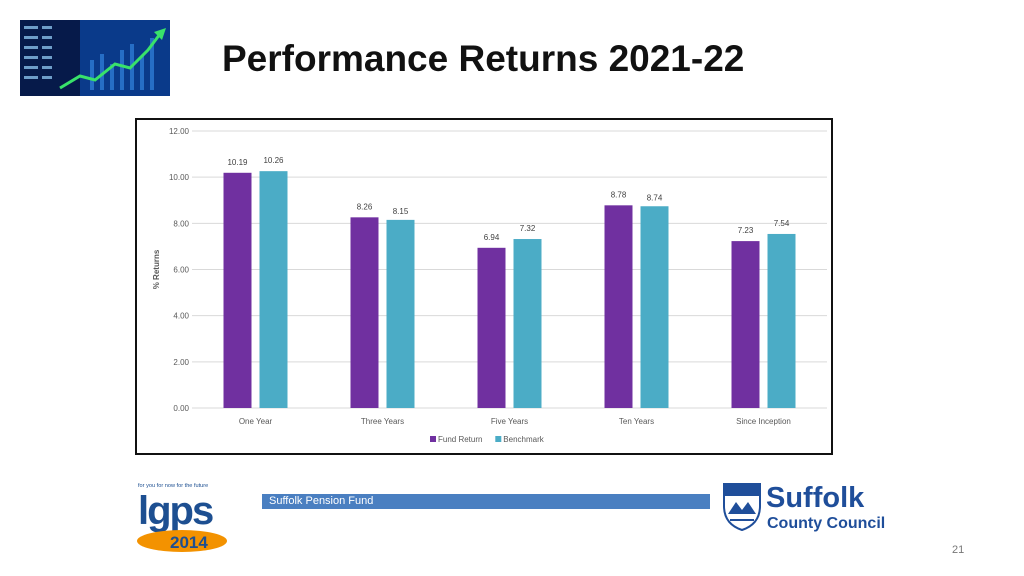 Image resolution: width=1024 pixels, height=576 pixels. Describe the element at coordinates (483, 58) in the screenshot. I see `slide-title: Performance Returns 2021-22` at that location.